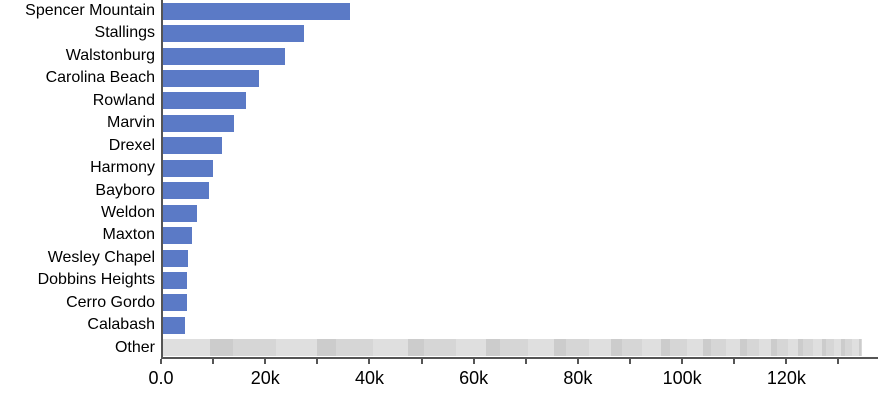 This screenshot has width=878, height=404. Describe the element at coordinates (265, 378) in the screenshot. I see `x-axis-tick-label: 20k` at that location.